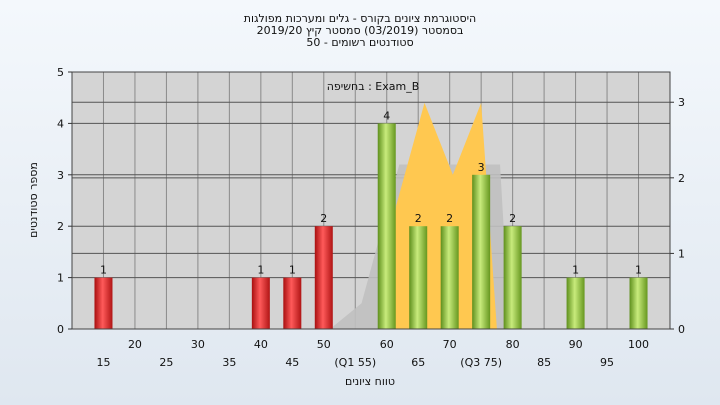 Image resolution: width=720 pixels, height=405 pixels. Describe the element at coordinates (359, 42) in the screenshot. I see `title-line: סטודנטים רשומים - 50` at that location.